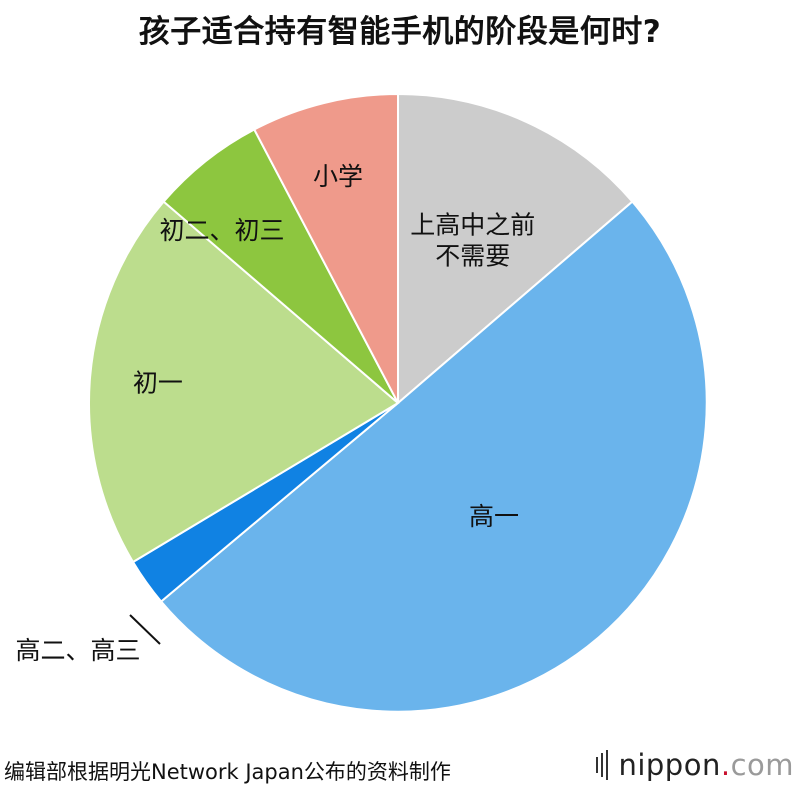 The height and width of the screenshot is (790, 800). I want to click on slice-上高中之前-不需要-label: 上高中之前不需要, so click(472, 241).